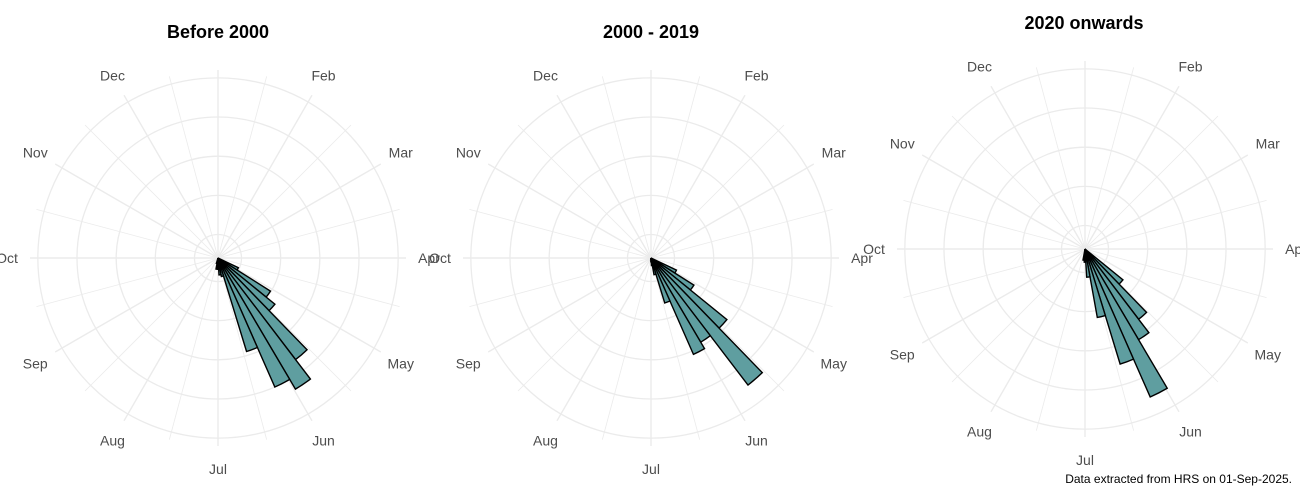 This screenshot has width=1300, height=500. I want to click on data-source-caption: Data extracted from HRS on 01-Sep-2025., so click(1178, 479).